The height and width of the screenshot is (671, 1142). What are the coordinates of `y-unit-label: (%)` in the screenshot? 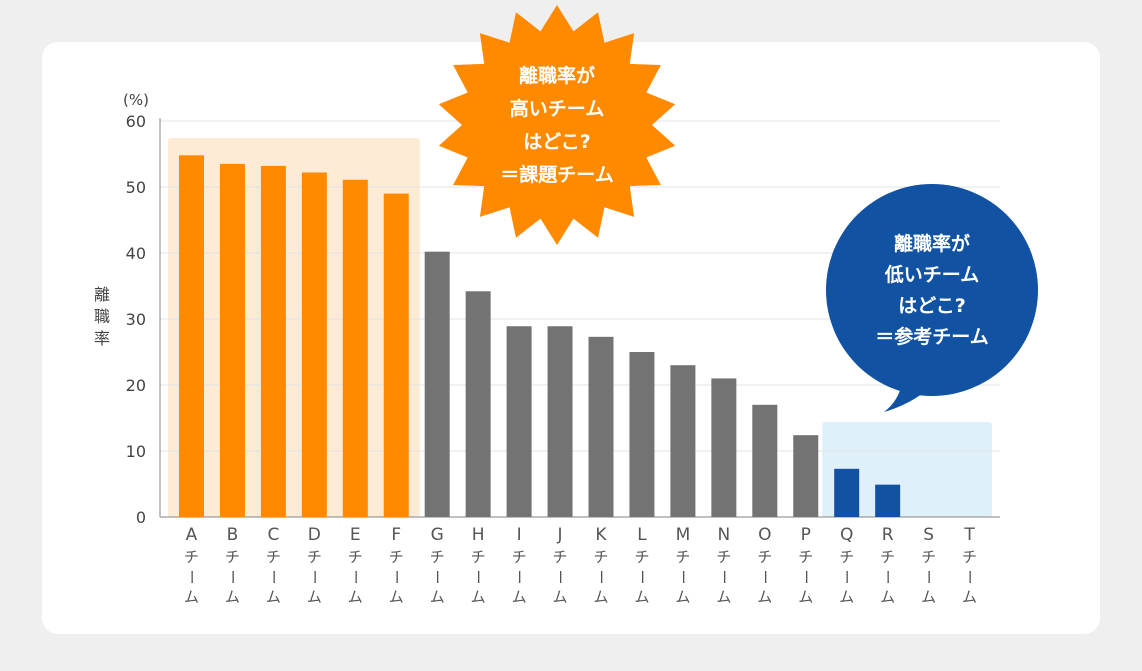 It's located at (136, 100).